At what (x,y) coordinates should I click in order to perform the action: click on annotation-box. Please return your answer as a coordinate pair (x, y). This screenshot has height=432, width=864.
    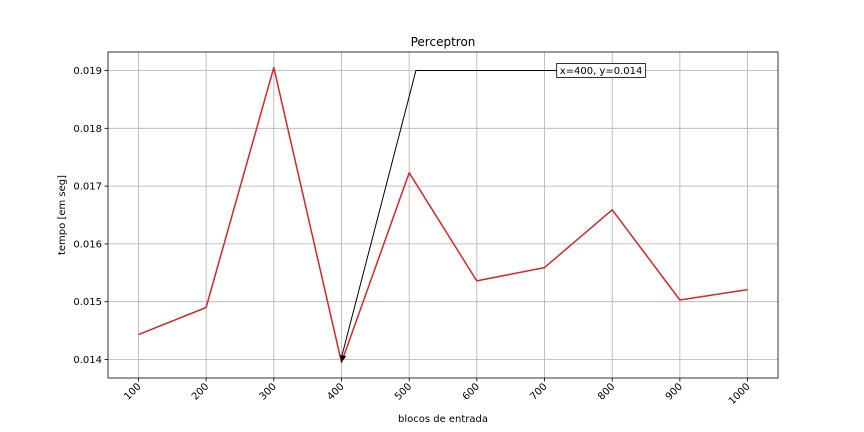
    Looking at the image, I should click on (601, 70).